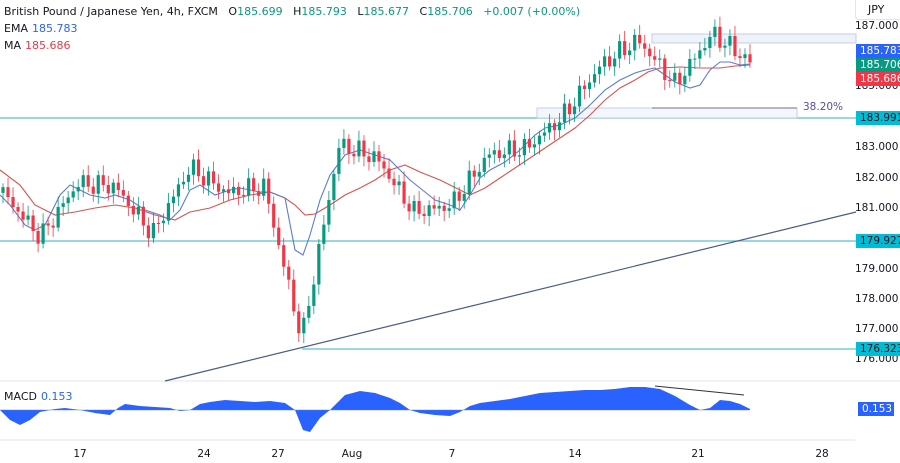 This screenshot has height=463, width=900. Describe the element at coordinates (204, 454) in the screenshot. I see `time-tick: 24` at that location.